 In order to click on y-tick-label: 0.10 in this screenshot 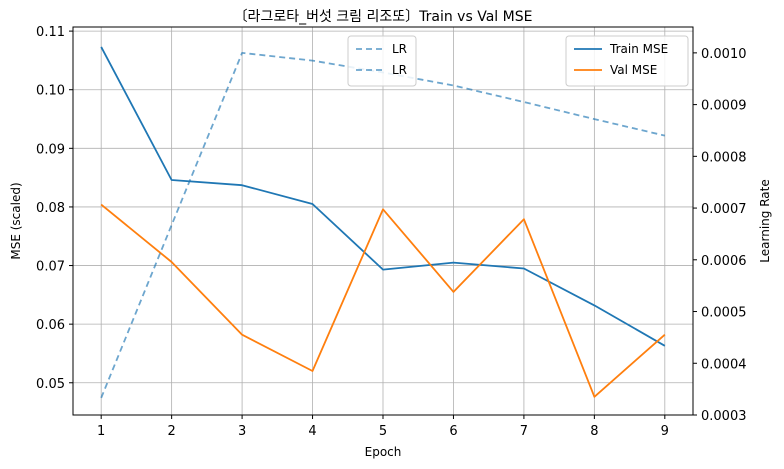, I will do `click(50, 91)`.